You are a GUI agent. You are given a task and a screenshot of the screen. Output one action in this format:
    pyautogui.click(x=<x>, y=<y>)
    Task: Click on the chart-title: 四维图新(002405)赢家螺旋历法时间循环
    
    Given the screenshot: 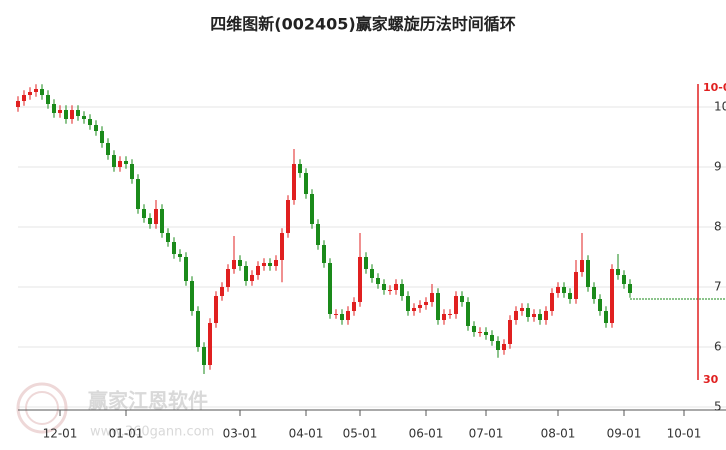 What is the action you would take?
    pyautogui.click(x=362, y=24)
    